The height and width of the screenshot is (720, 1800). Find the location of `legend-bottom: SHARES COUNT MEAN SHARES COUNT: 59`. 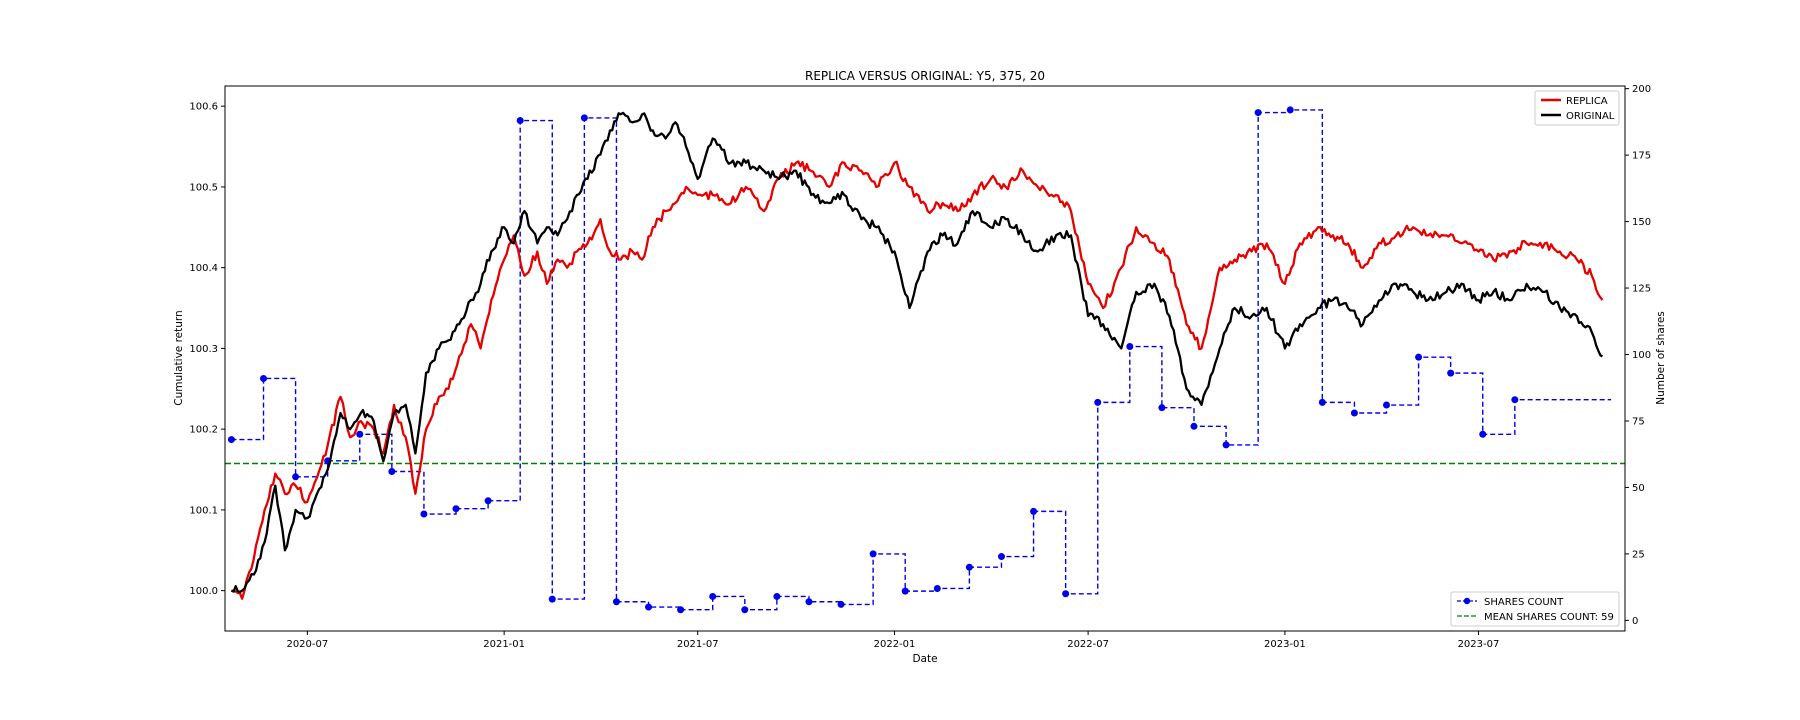

legend-bottom: SHARES COUNT MEAN SHARES COUNT: 59 is located at coordinates (1535, 609).